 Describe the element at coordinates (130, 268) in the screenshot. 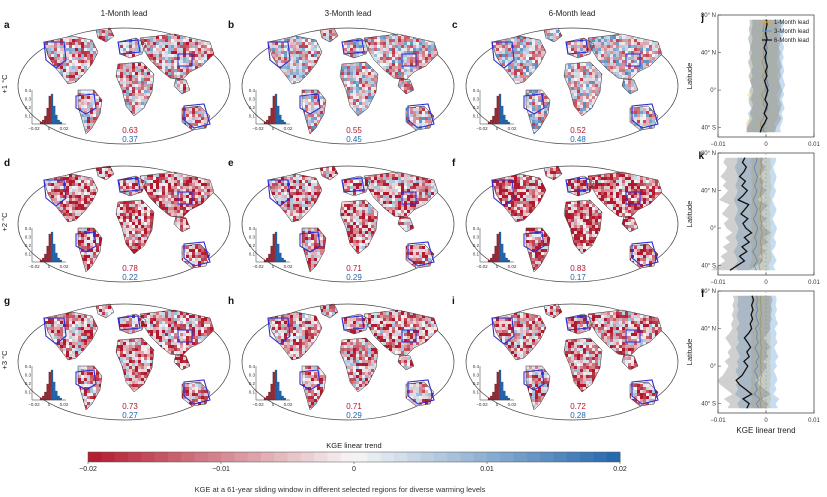

I see `fraction-negative: 0.78` at that location.